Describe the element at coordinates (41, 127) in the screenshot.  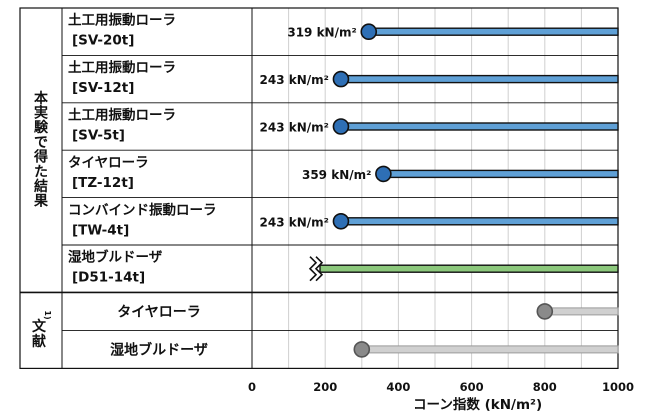
I see `group-label-char: 験` at that location.